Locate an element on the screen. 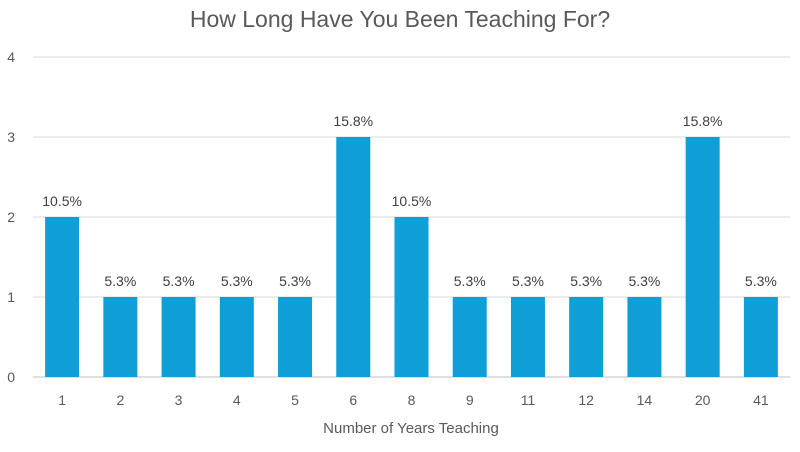  y-tick-label: 0 is located at coordinates (11, 377).